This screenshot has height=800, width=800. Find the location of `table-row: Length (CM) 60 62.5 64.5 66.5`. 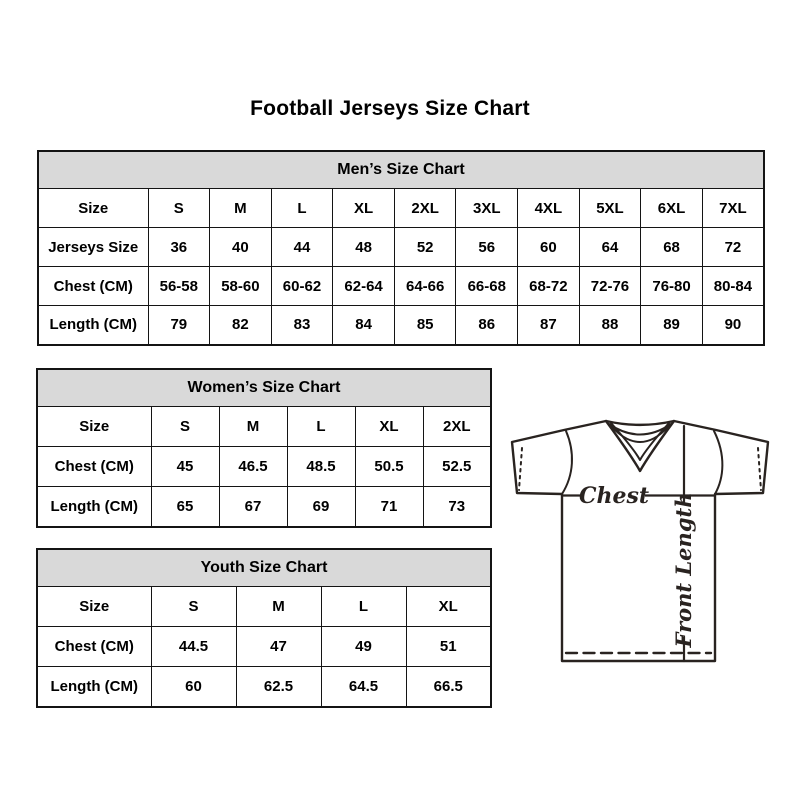

table-row: Length (CM) 60 62.5 64.5 66.5 is located at coordinates (264, 686).